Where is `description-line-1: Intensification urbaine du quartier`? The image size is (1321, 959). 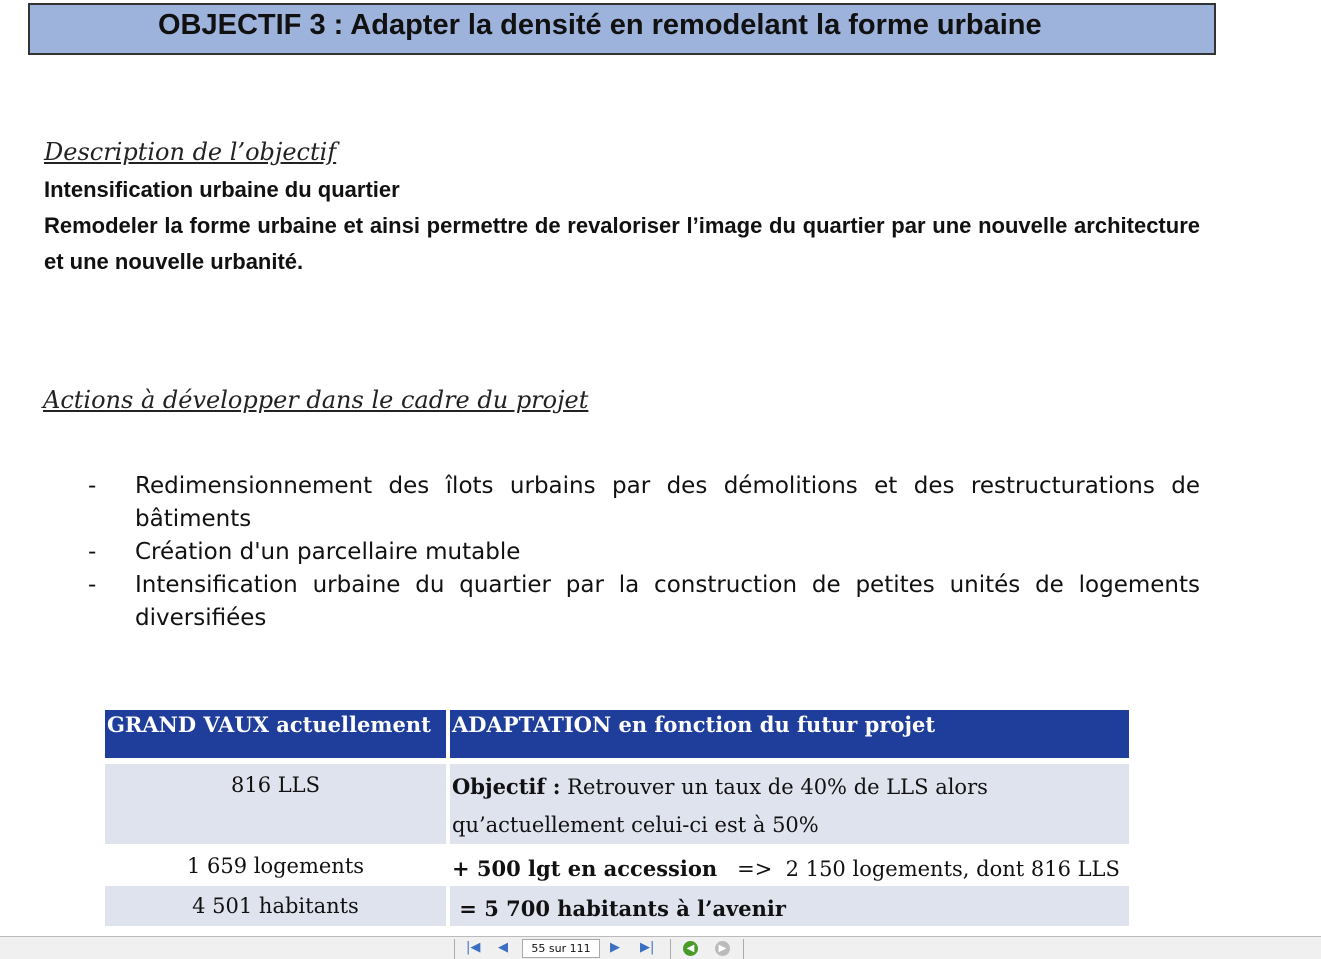 description-line-1: Intensification urbaine du quartier is located at coordinates (222, 189).